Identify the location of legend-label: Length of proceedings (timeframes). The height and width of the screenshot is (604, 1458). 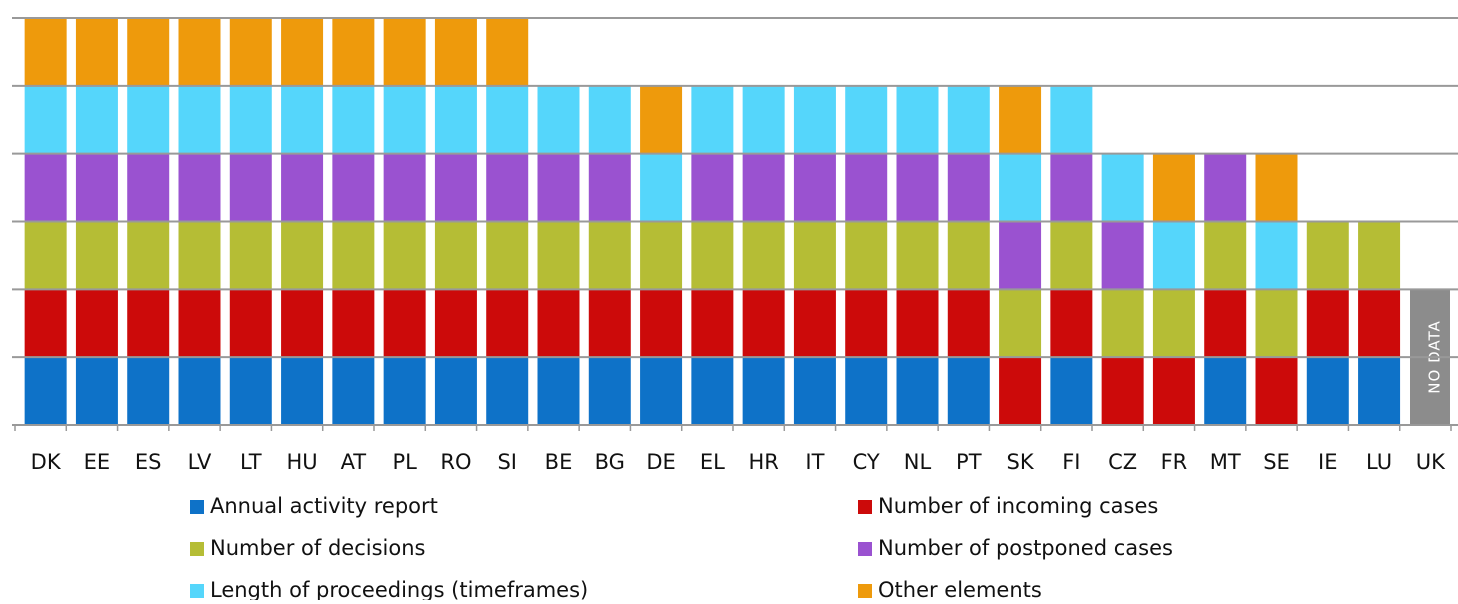
(399, 589).